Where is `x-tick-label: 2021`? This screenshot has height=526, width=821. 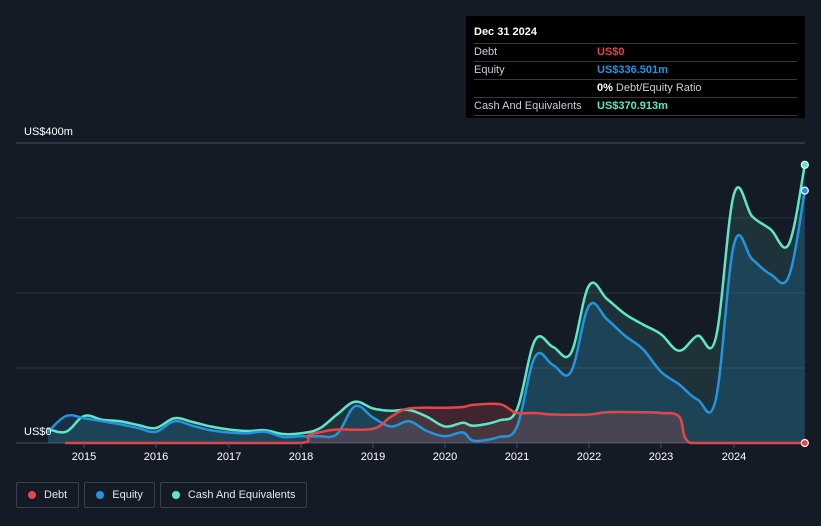 x-tick-label: 2021 is located at coordinates (517, 457).